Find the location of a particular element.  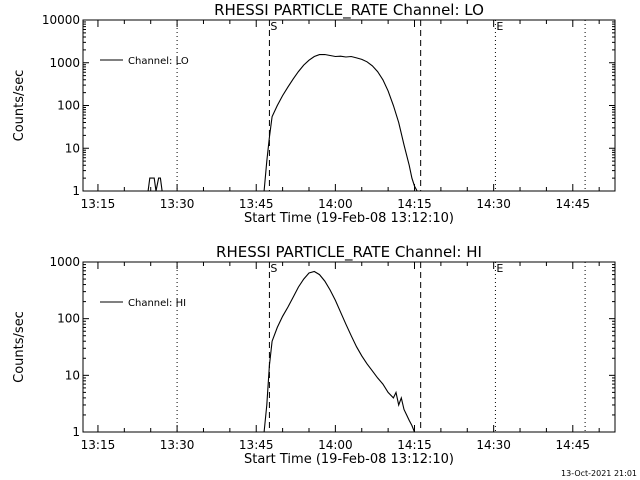

chart-1-y-axis-label: Counts/sec is located at coordinates (19, 106).